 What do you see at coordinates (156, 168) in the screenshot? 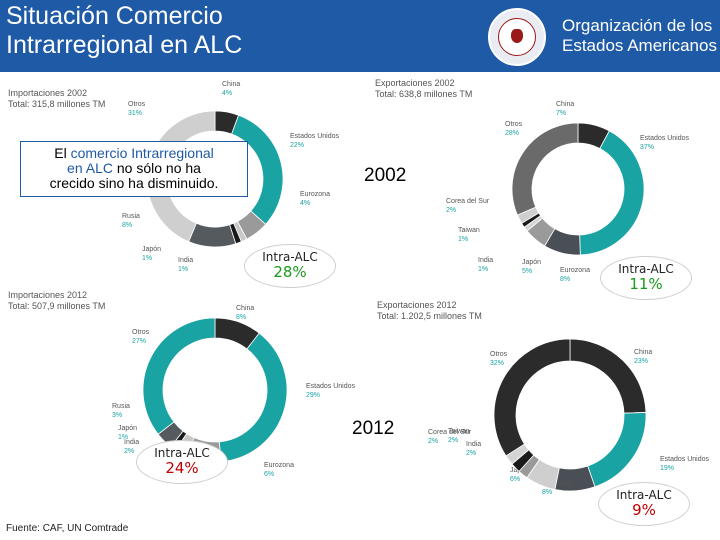
I see `callout-suffix: no sólo no ha` at bounding box center [156, 168].